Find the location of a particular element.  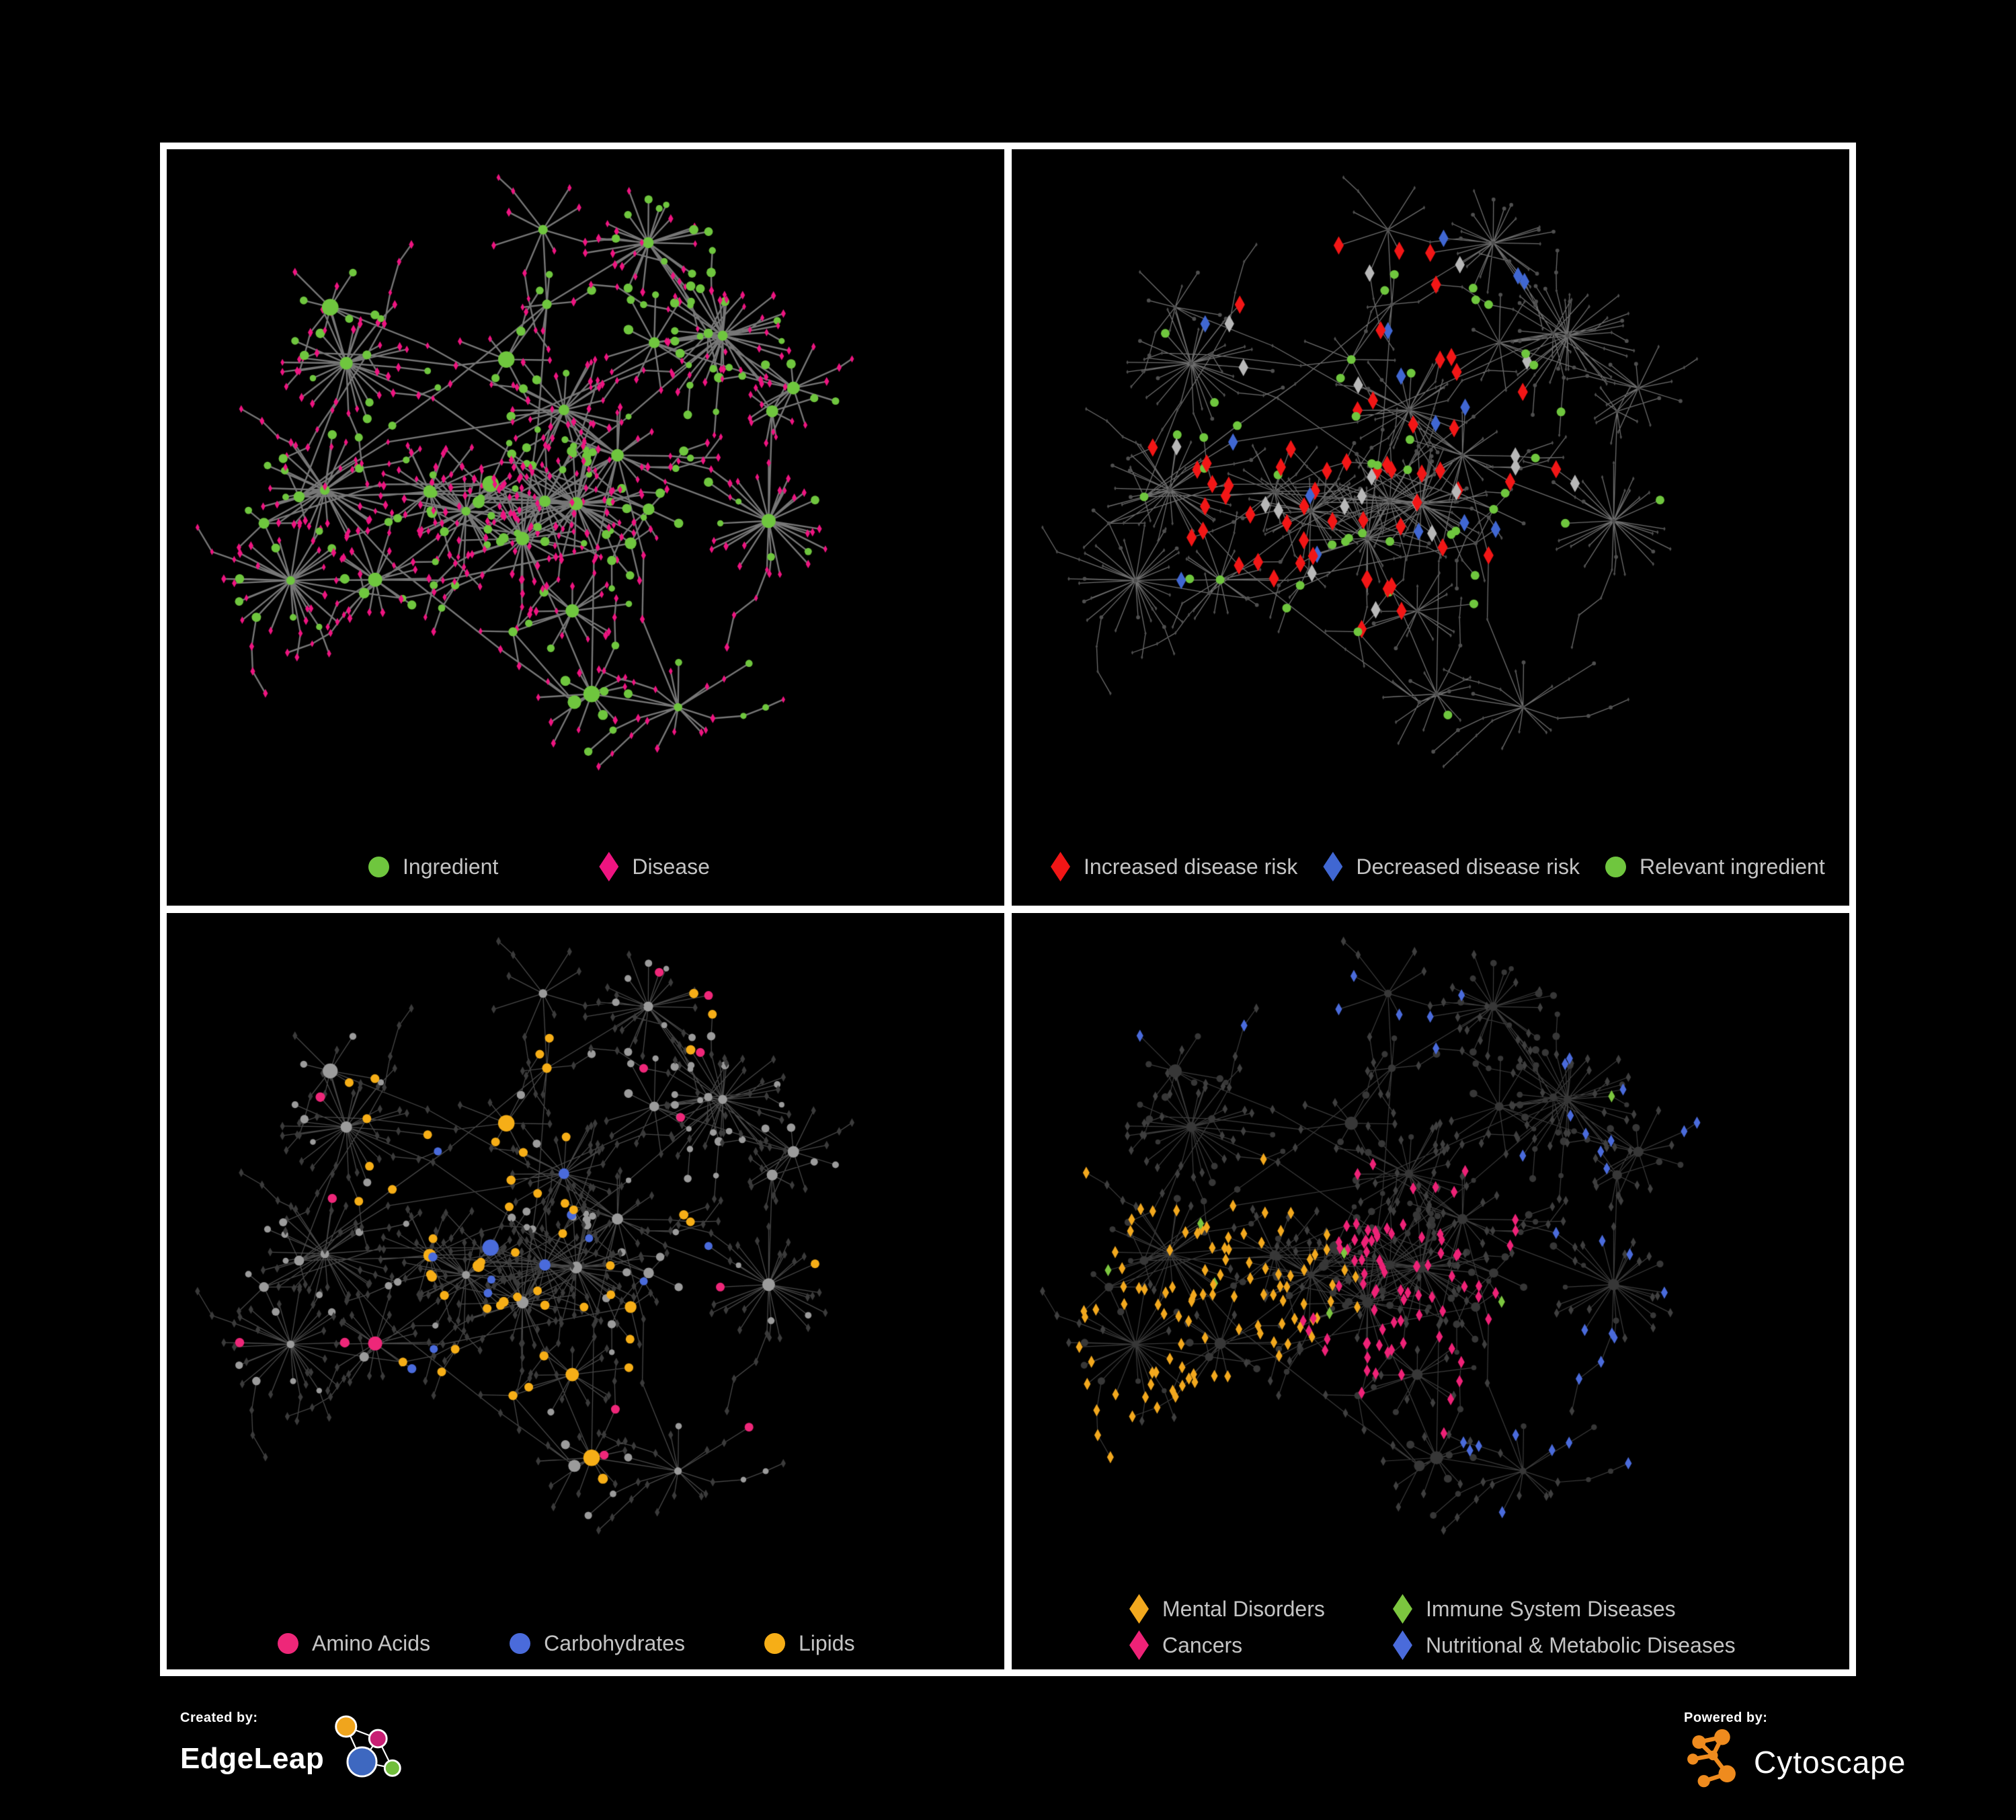

legend-label: Lipids is located at coordinates (826, 1643).